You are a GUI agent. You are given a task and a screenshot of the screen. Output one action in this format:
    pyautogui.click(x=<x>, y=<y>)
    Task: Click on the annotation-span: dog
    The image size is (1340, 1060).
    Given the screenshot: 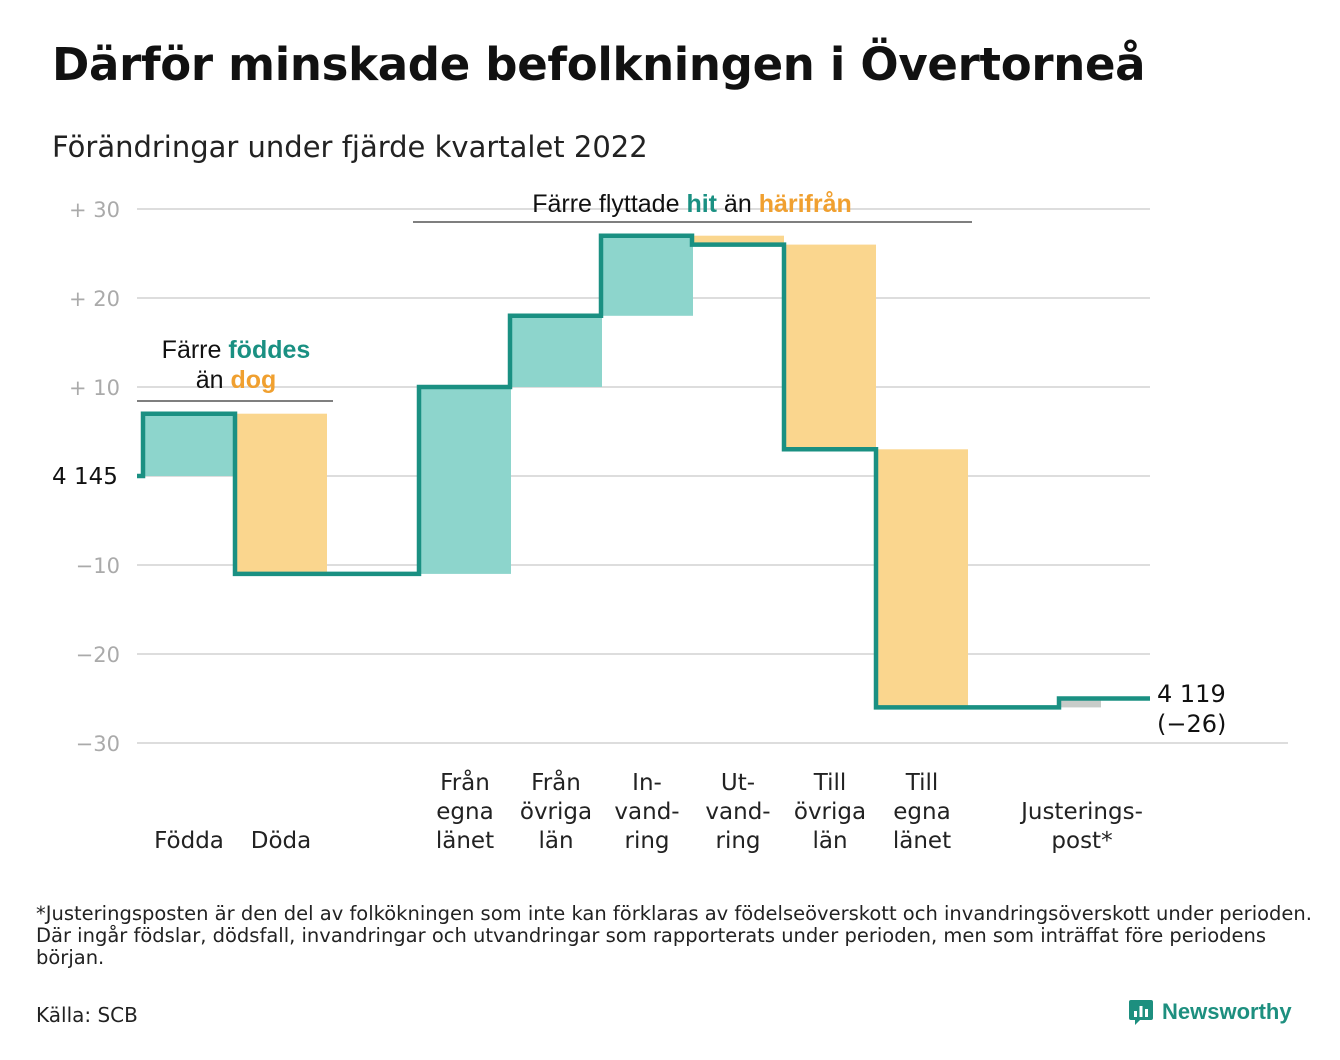 What is the action you would take?
    pyautogui.click(x=253, y=380)
    